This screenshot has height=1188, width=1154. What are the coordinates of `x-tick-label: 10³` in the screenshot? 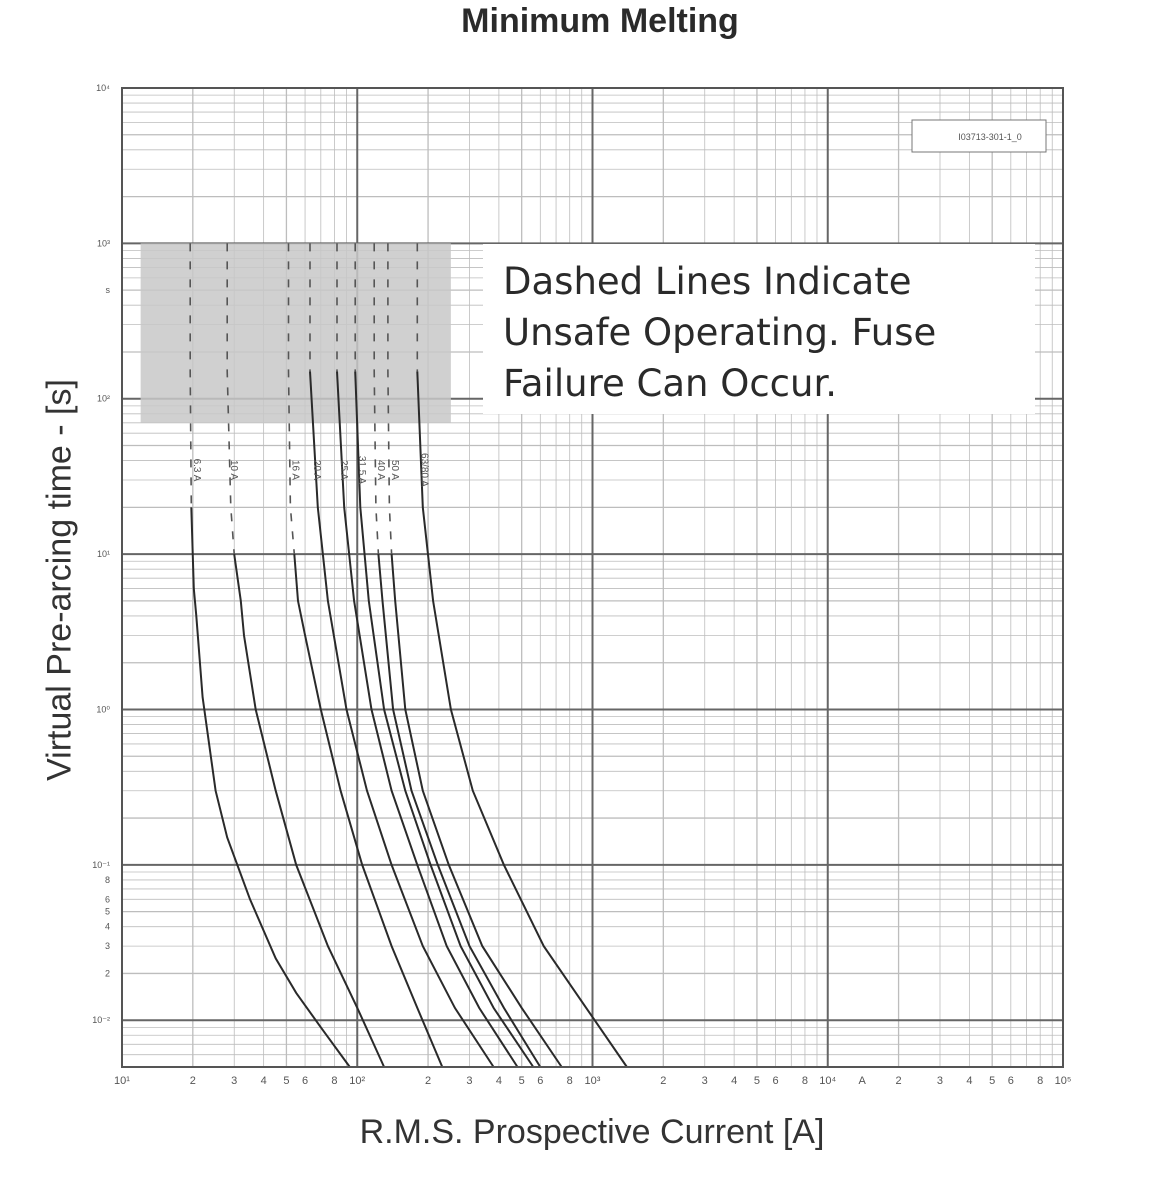 It's located at (593, 1081).